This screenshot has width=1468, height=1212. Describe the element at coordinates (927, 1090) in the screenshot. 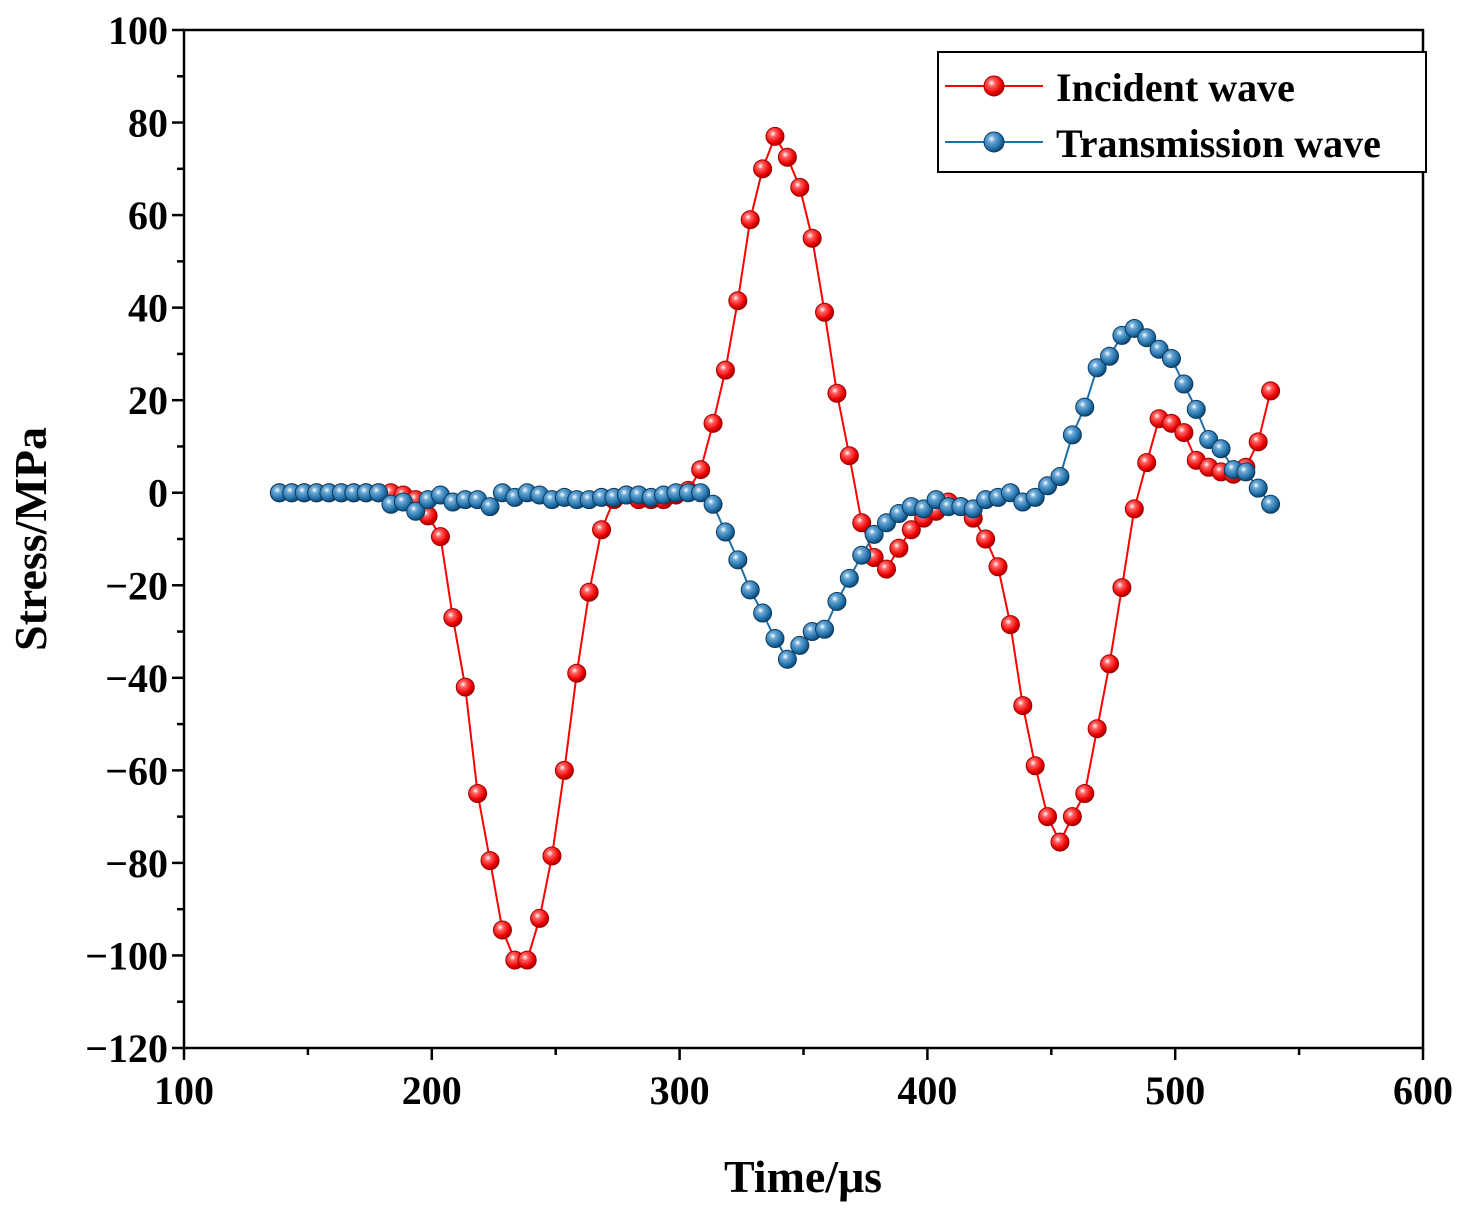

I see `x-tick-label: 400` at that location.